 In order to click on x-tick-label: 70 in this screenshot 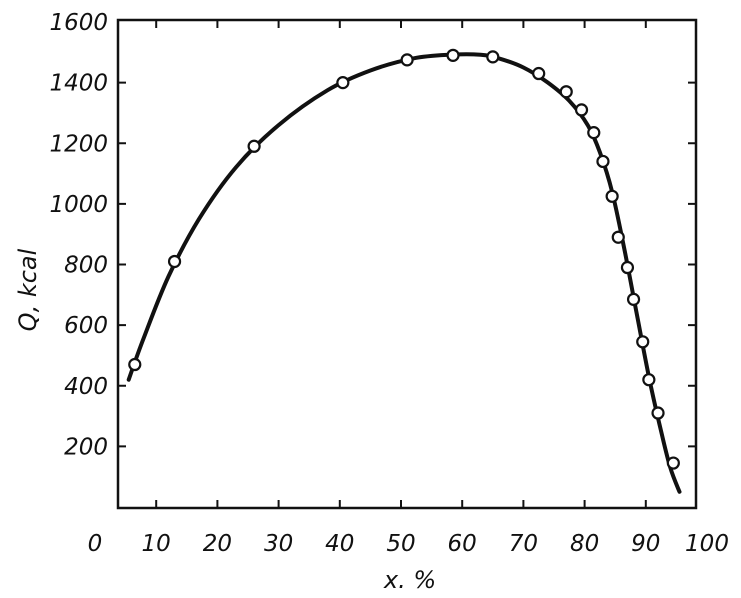, I will do `click(523, 544)`.